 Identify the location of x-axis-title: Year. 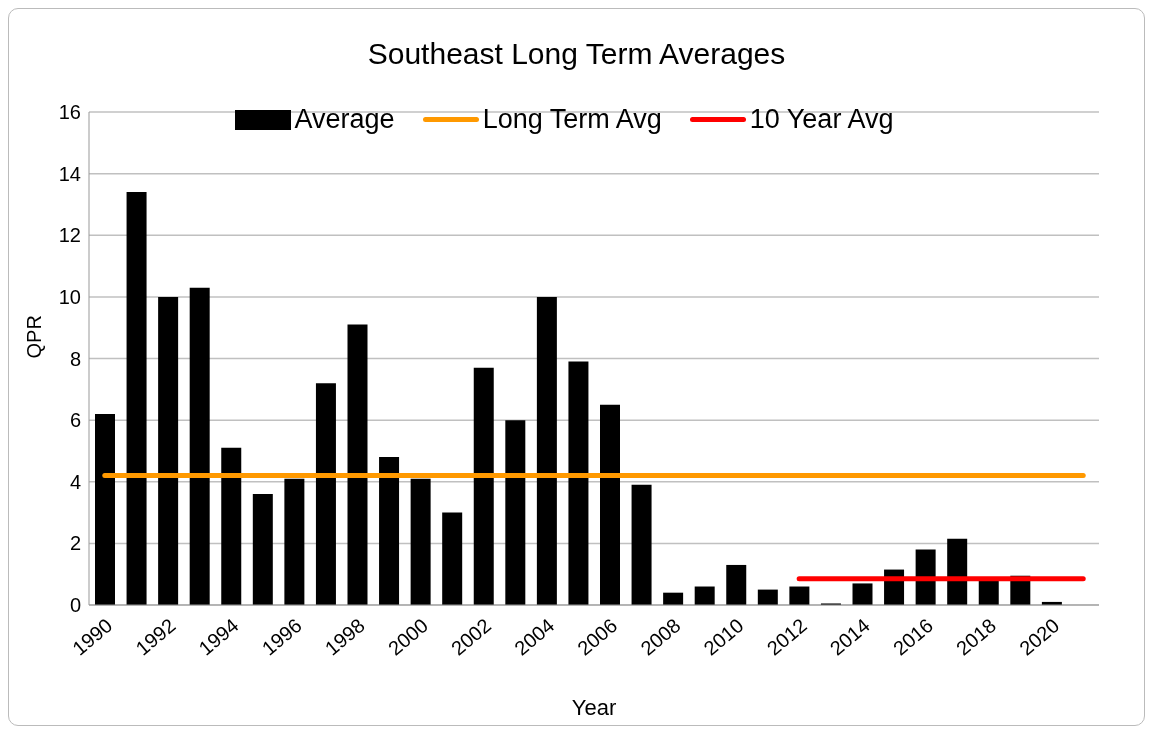
(594, 707).